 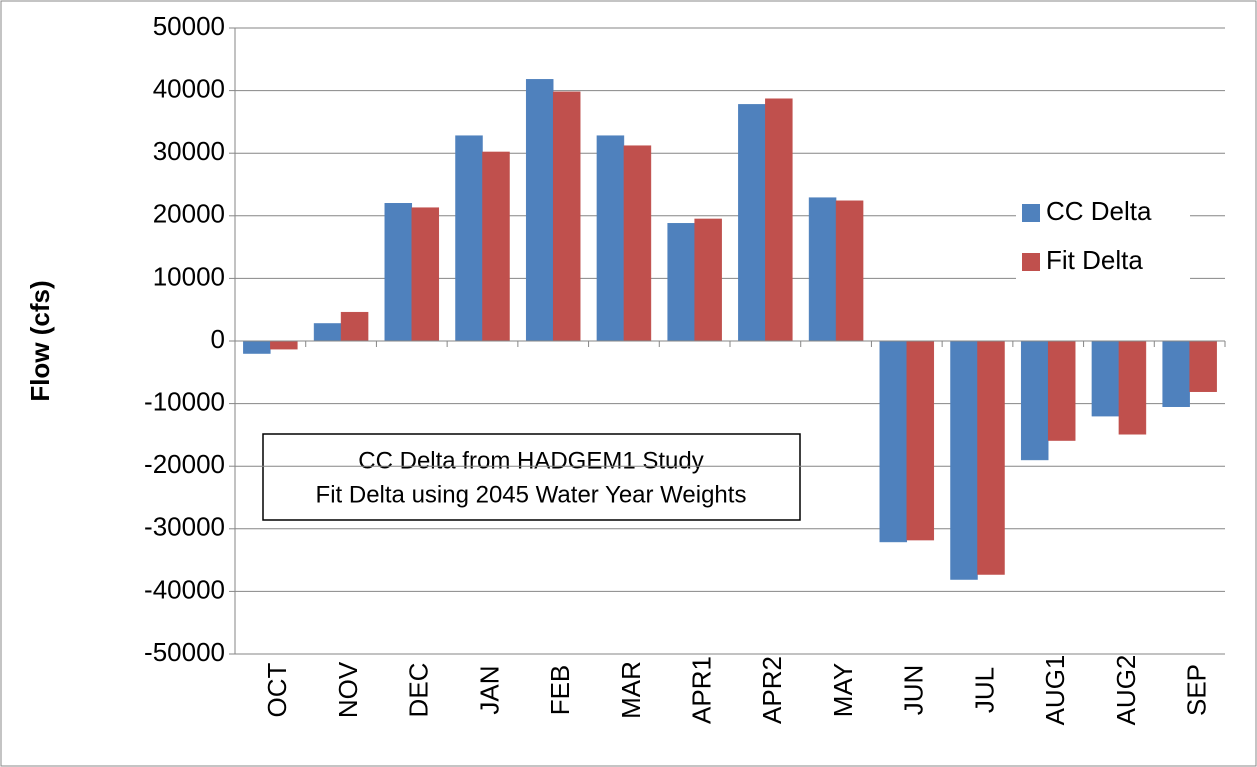 I want to click on y-axis-label: Flow (cfs), so click(x=40, y=340).